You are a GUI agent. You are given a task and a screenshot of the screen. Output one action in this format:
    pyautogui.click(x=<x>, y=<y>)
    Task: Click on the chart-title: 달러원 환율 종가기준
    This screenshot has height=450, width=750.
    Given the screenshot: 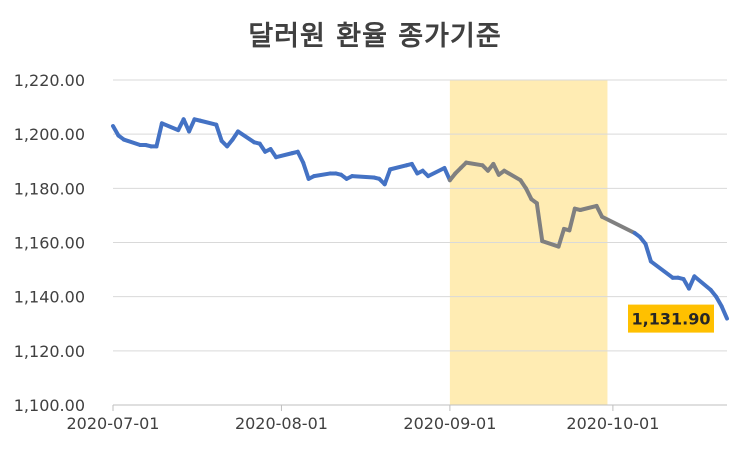 What is the action you would take?
    pyautogui.click(x=375, y=36)
    